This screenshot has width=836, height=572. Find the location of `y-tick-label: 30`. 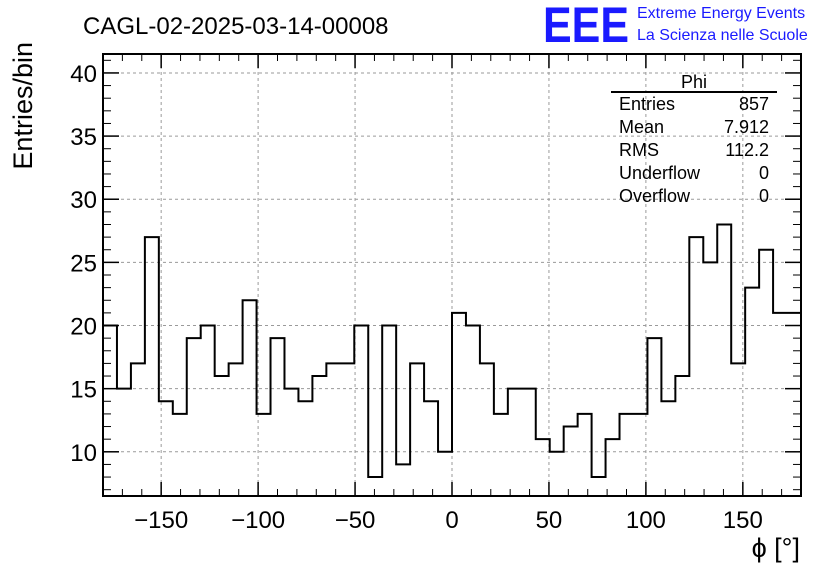

y-tick-label: 30 is located at coordinates (83, 200).